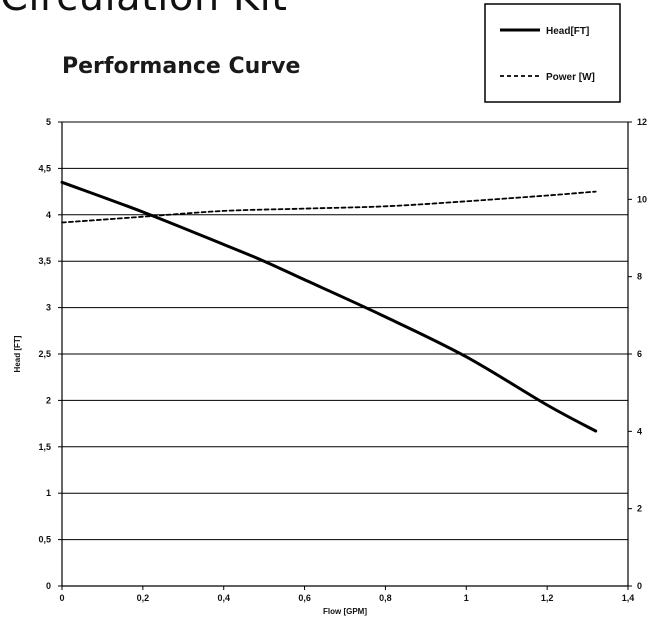 The image size is (649, 630). What do you see at coordinates (385, 598) in the screenshot?
I see `x-tick-label: 0,8` at bounding box center [385, 598].